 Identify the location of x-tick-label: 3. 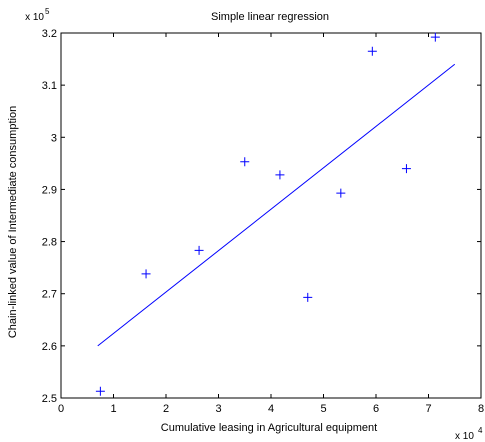
(218, 409).